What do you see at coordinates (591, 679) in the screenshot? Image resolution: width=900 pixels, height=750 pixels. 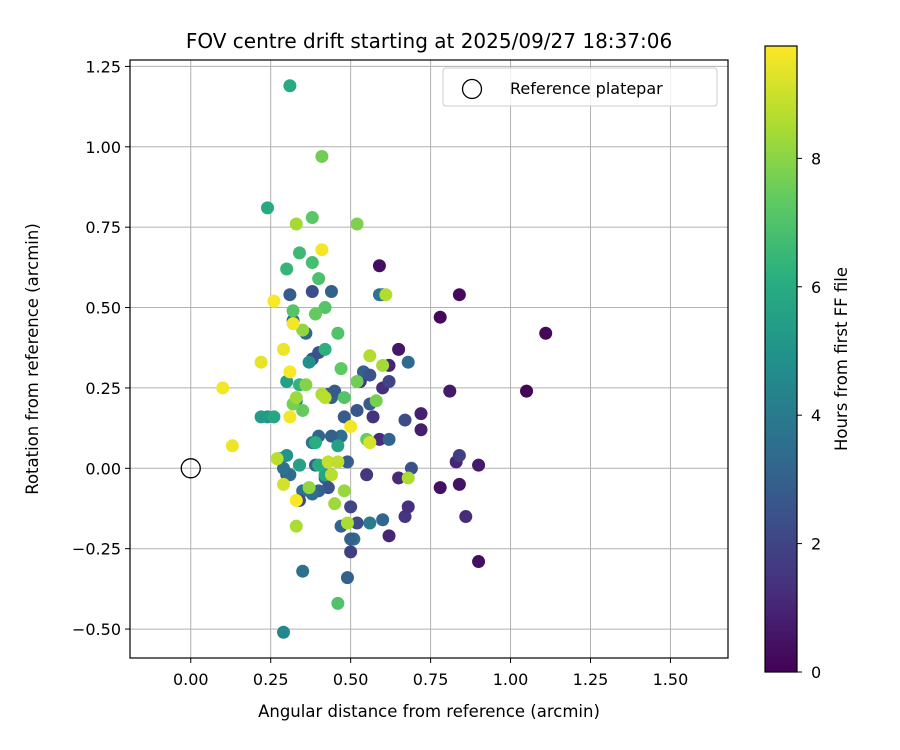 I see `x-tick-label: 1.25` at bounding box center [591, 679].